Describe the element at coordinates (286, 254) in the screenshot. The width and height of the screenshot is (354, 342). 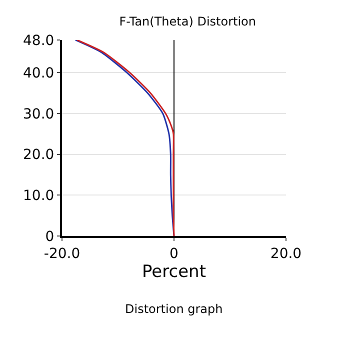
I see `x-tick-label: 20.0` at that location.